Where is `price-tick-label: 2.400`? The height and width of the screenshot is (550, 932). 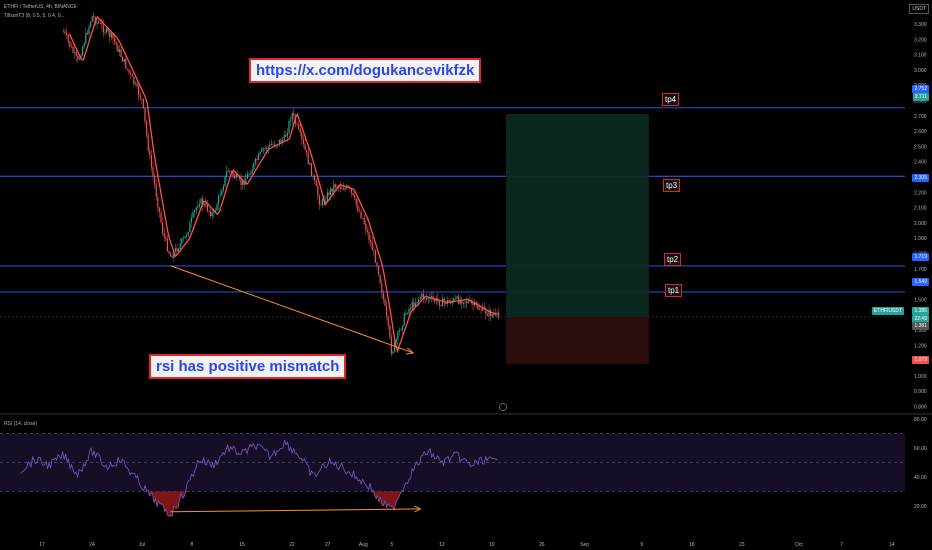
price-tick-label: 2.400 is located at coordinates (920, 163).